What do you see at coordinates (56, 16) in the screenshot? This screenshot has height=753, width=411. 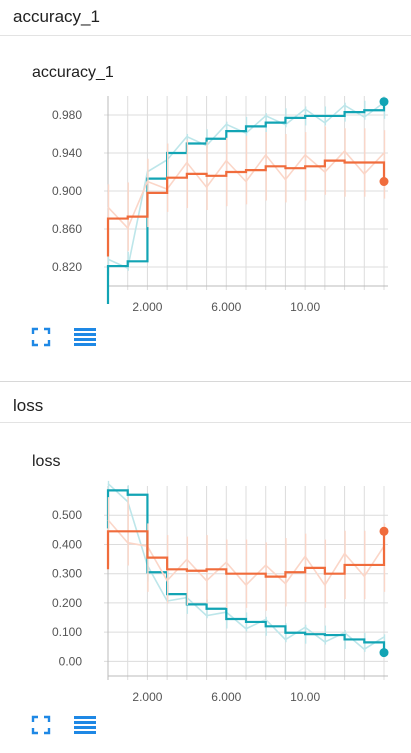 I see `section-title: accuracy_1` at bounding box center [56, 16].